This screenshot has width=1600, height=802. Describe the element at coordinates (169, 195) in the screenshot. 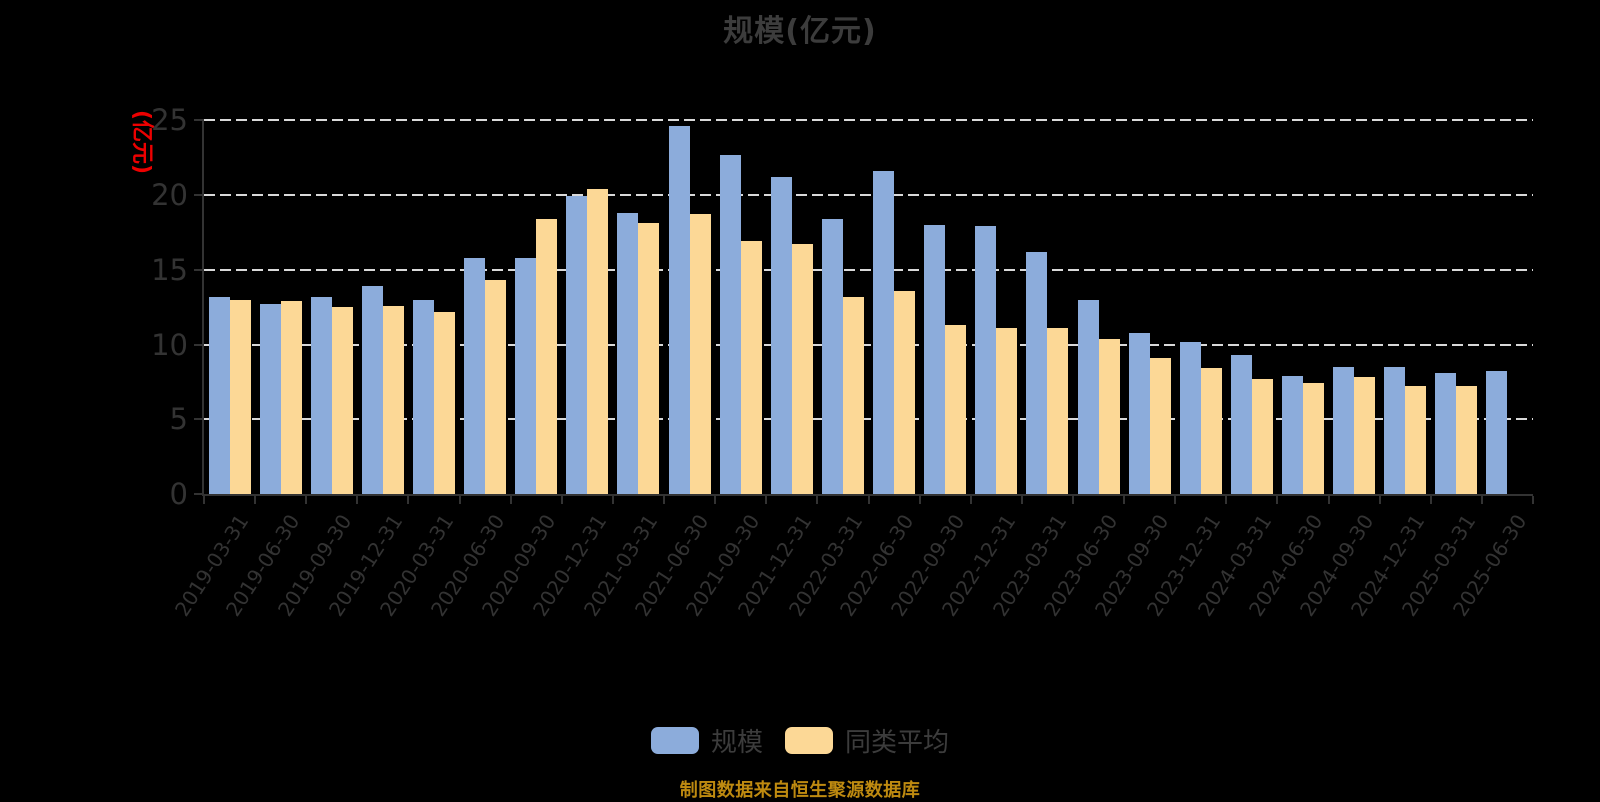

I see `y-axis-tick-label: 20` at that location.